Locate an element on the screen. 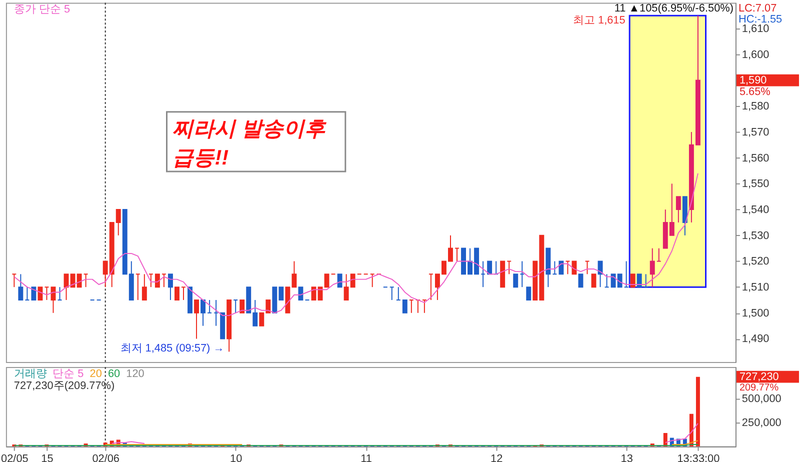 Image resolution: width=800 pixels, height=462 pixels. y-tick-label: 1,550 is located at coordinates (756, 184).